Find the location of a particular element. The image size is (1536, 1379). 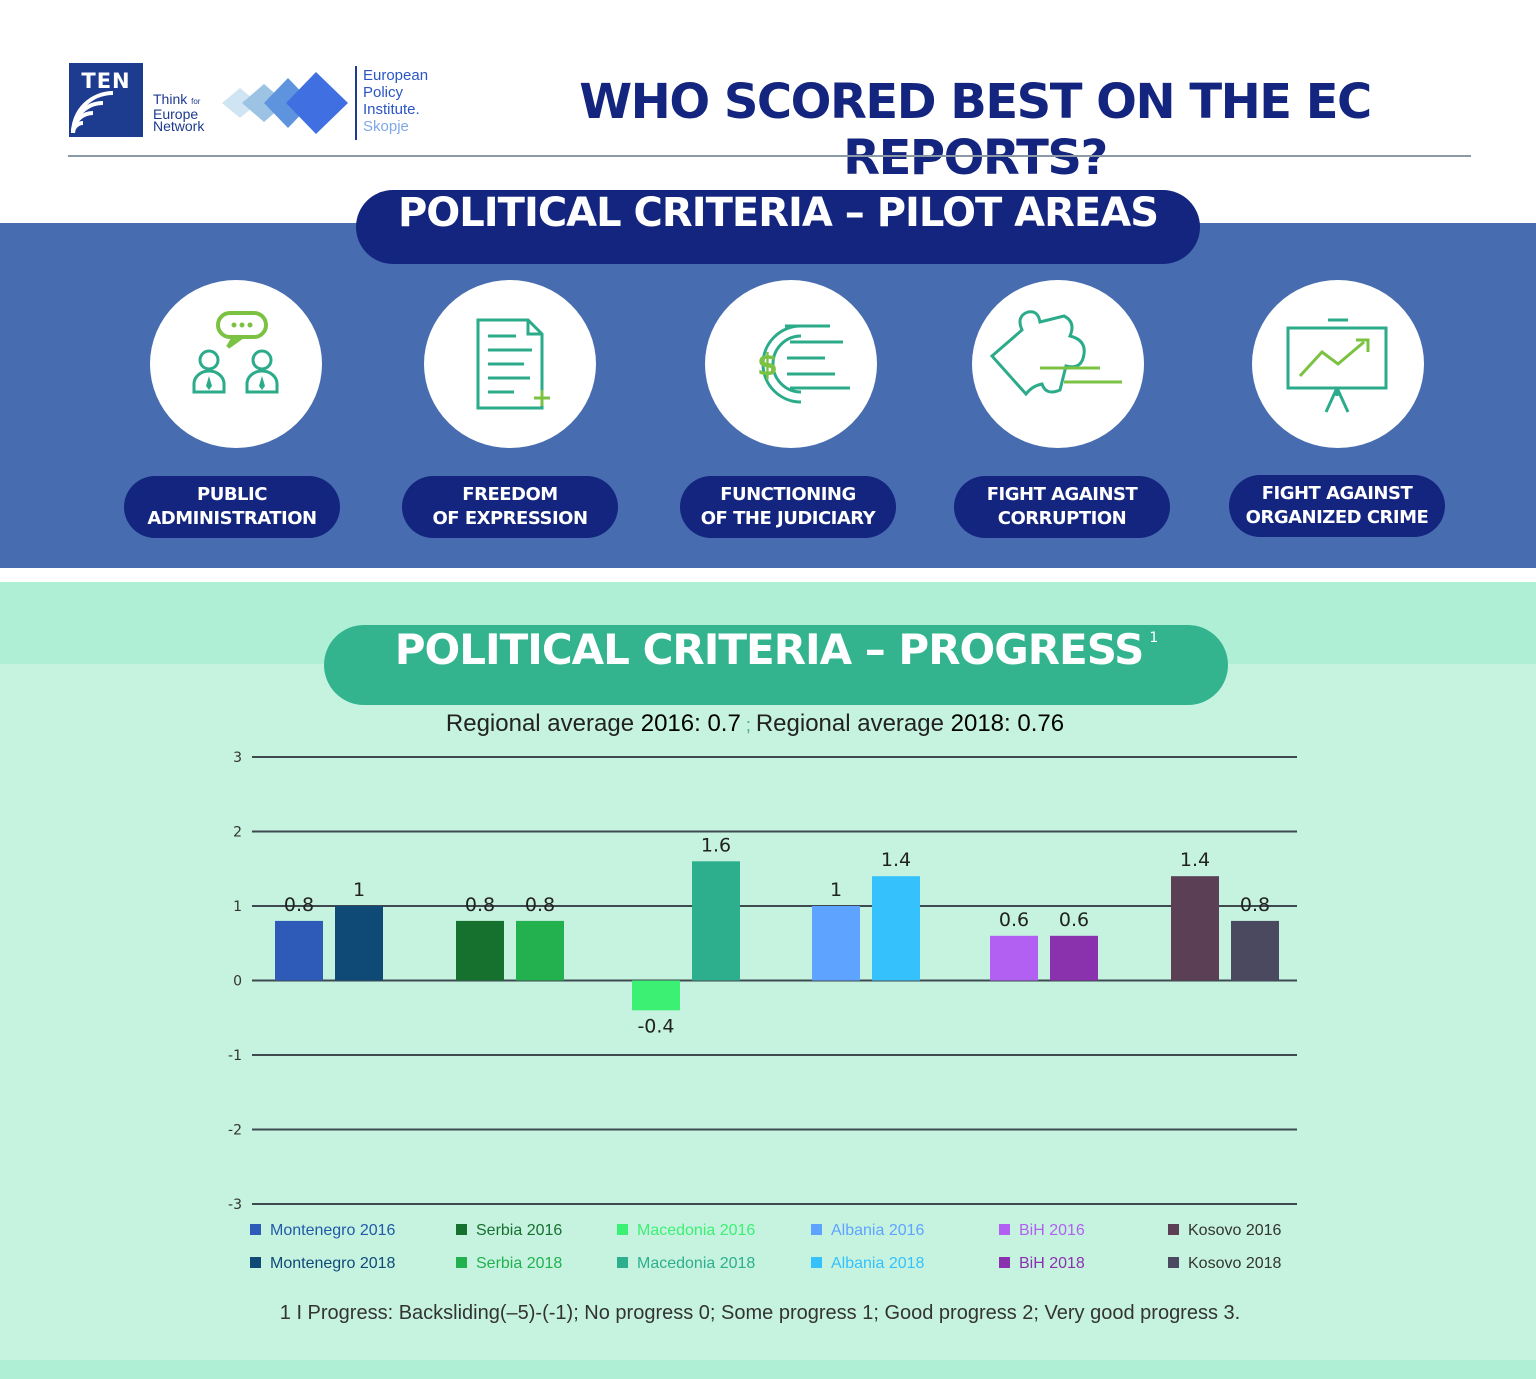

people-chat-icon is located at coordinates (235, 352).